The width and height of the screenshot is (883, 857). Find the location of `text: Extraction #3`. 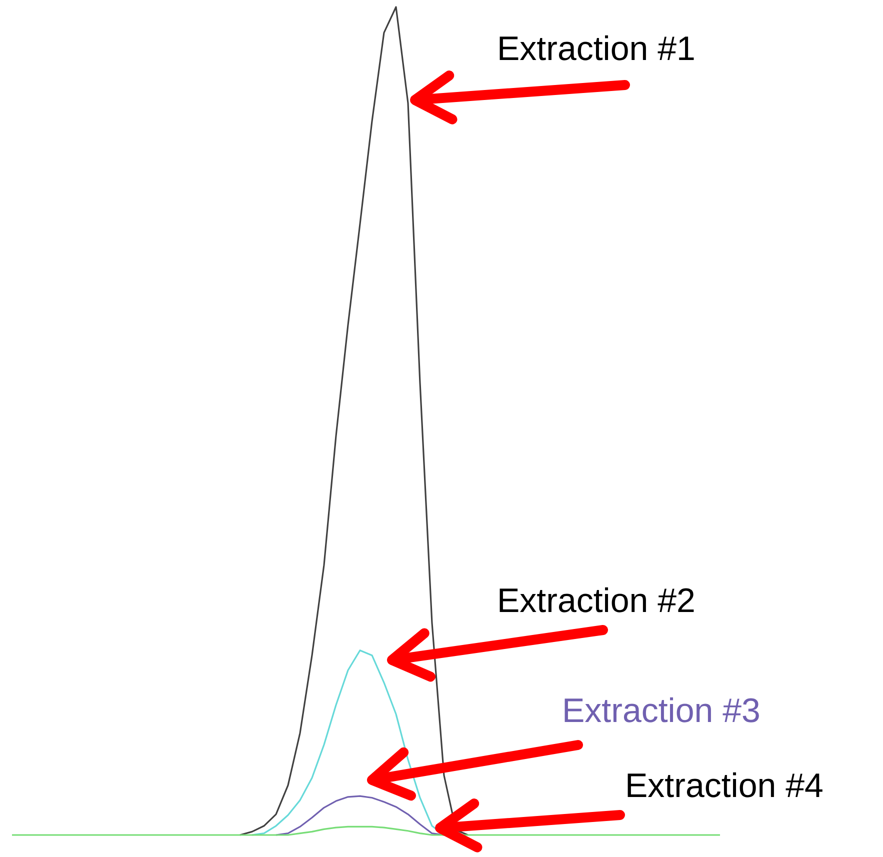

text: Extraction #3 is located at coordinates (661, 711).